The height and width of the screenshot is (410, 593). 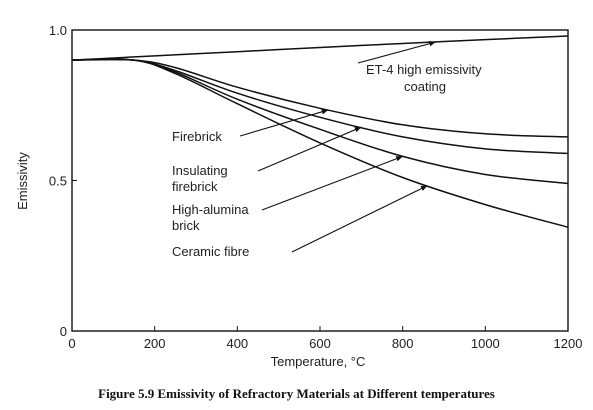 I want to click on x-tick-label: 800, so click(x=403, y=343).